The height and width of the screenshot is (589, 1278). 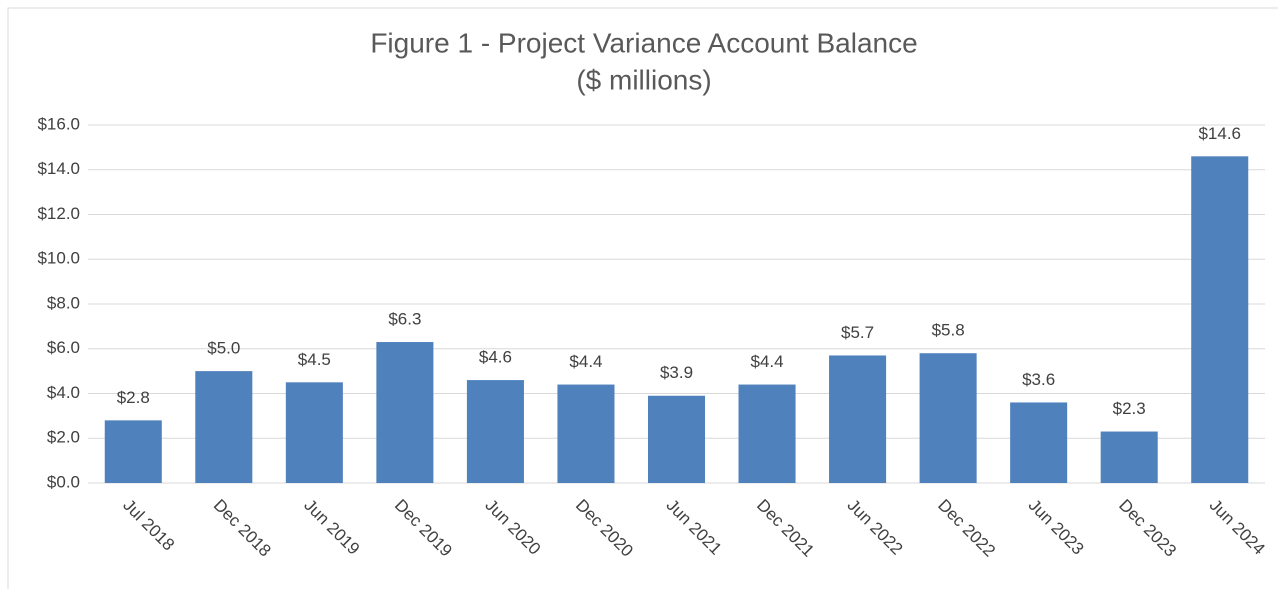 I want to click on y-tick-label: $10.0, so click(x=58, y=258).